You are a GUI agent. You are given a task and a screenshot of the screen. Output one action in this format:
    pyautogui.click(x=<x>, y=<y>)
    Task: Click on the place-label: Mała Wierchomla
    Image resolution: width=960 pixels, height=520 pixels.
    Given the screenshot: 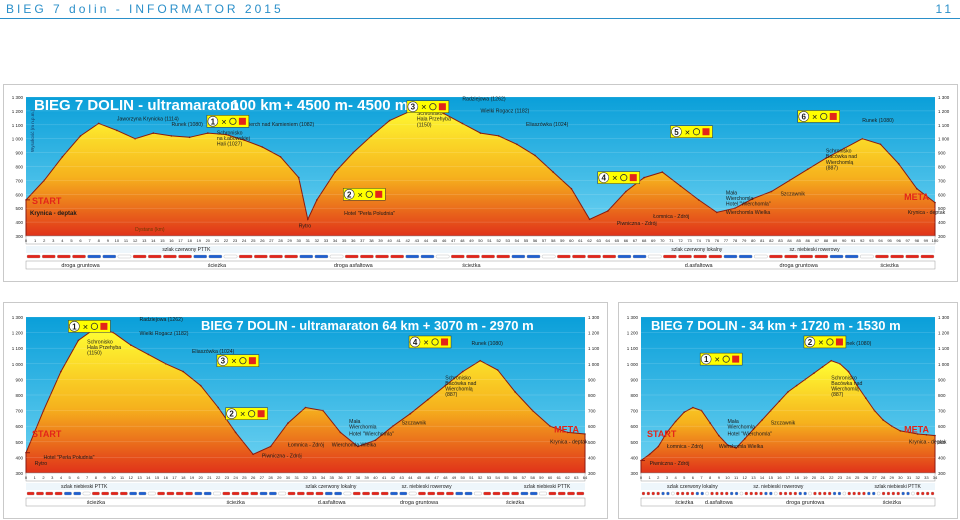 What is the action you would take?
    pyautogui.click(x=740, y=425)
    